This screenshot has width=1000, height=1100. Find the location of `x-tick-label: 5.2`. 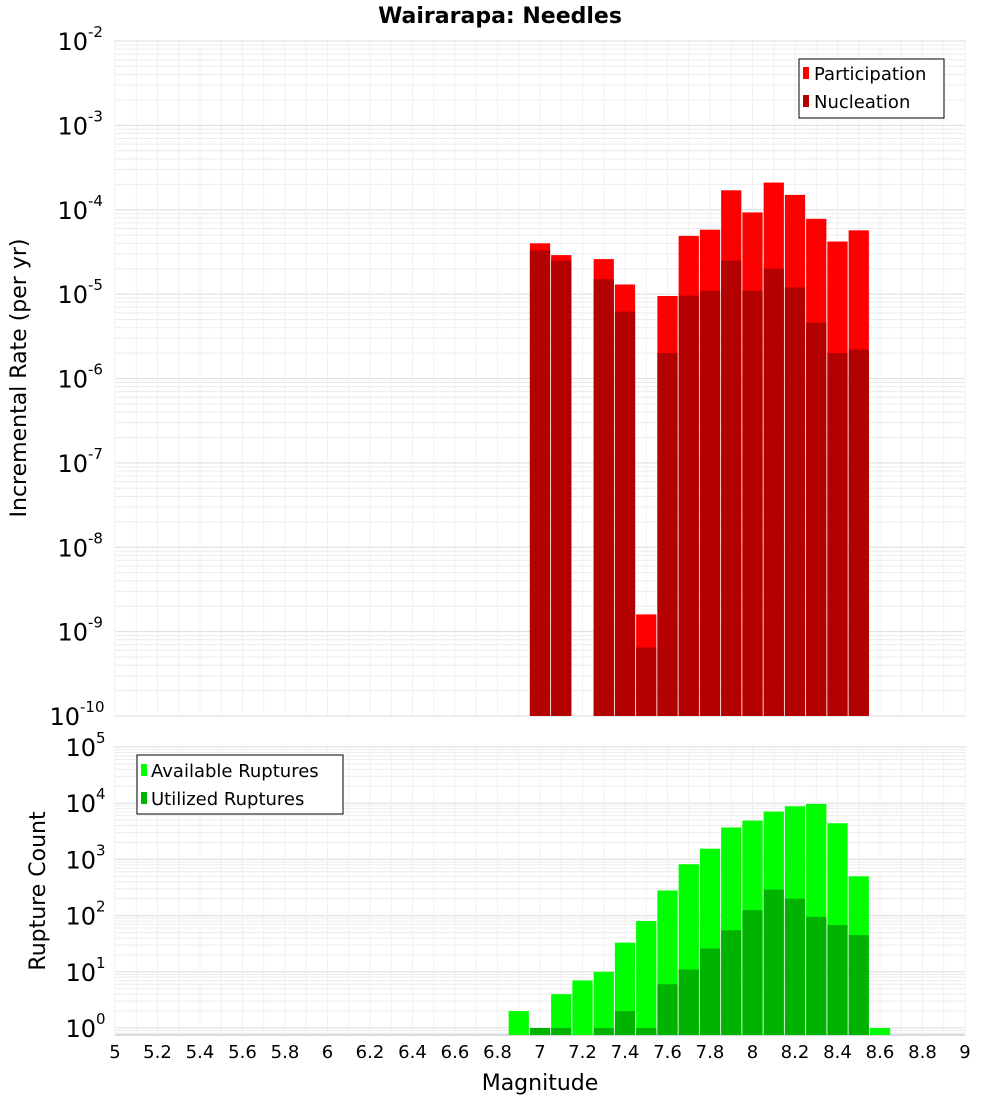

x-tick-label: 5.2 is located at coordinates (157, 1052).